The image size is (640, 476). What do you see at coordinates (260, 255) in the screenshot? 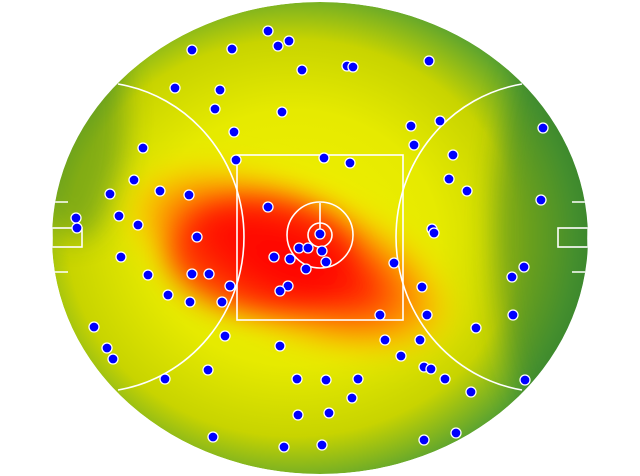
I see `heat-high` at bounding box center [260, 255].